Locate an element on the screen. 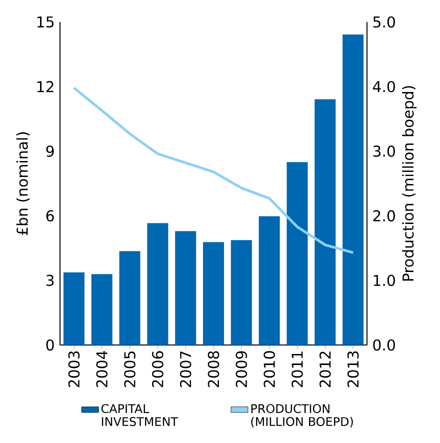 The height and width of the screenshot is (443, 440). y-tick-label: 0 is located at coordinates (50, 345).